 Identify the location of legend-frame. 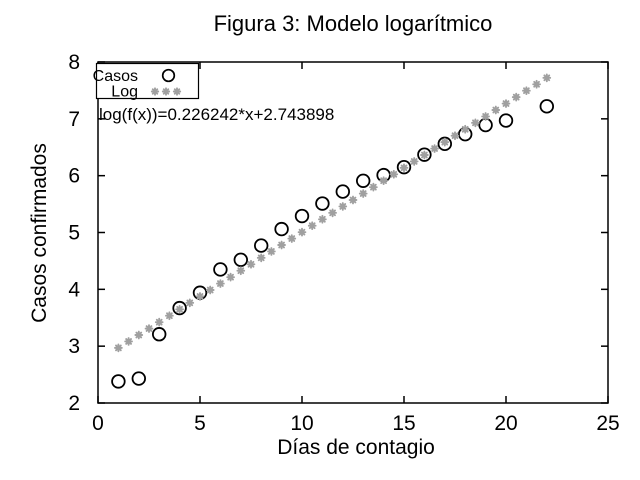
(147, 81).